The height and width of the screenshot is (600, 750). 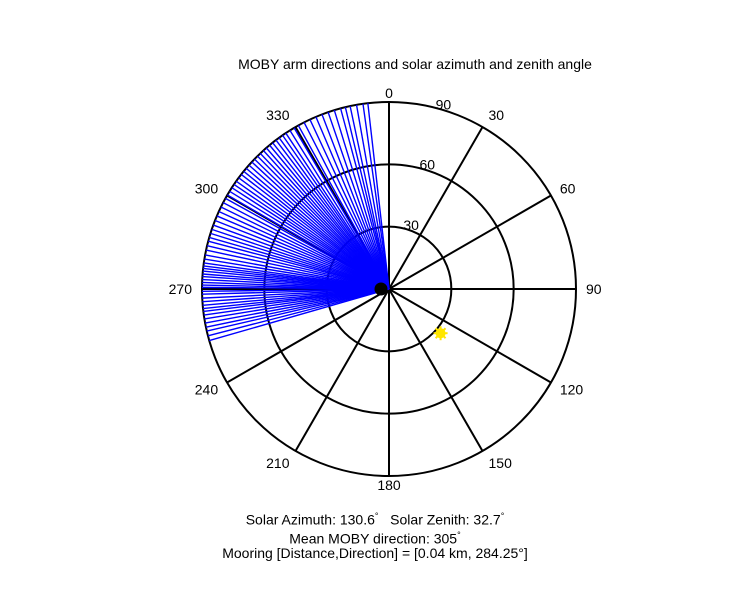 I want to click on angle-tick-label: 240, so click(x=207, y=390).